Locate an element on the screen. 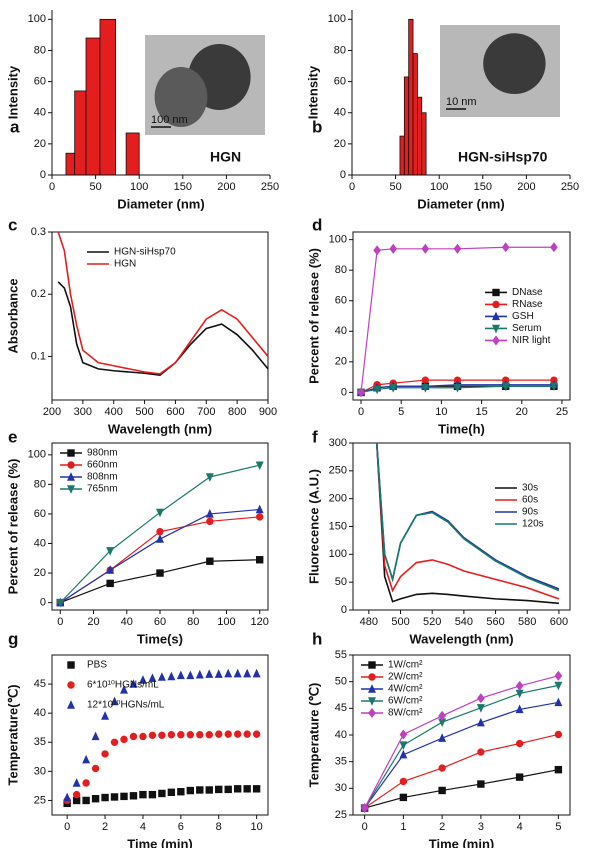 The image size is (600, 848). legend: PBS 6*10¹⁰HGNs/mL 12*10¹⁰HGNs/mL is located at coordinates (126, 685).